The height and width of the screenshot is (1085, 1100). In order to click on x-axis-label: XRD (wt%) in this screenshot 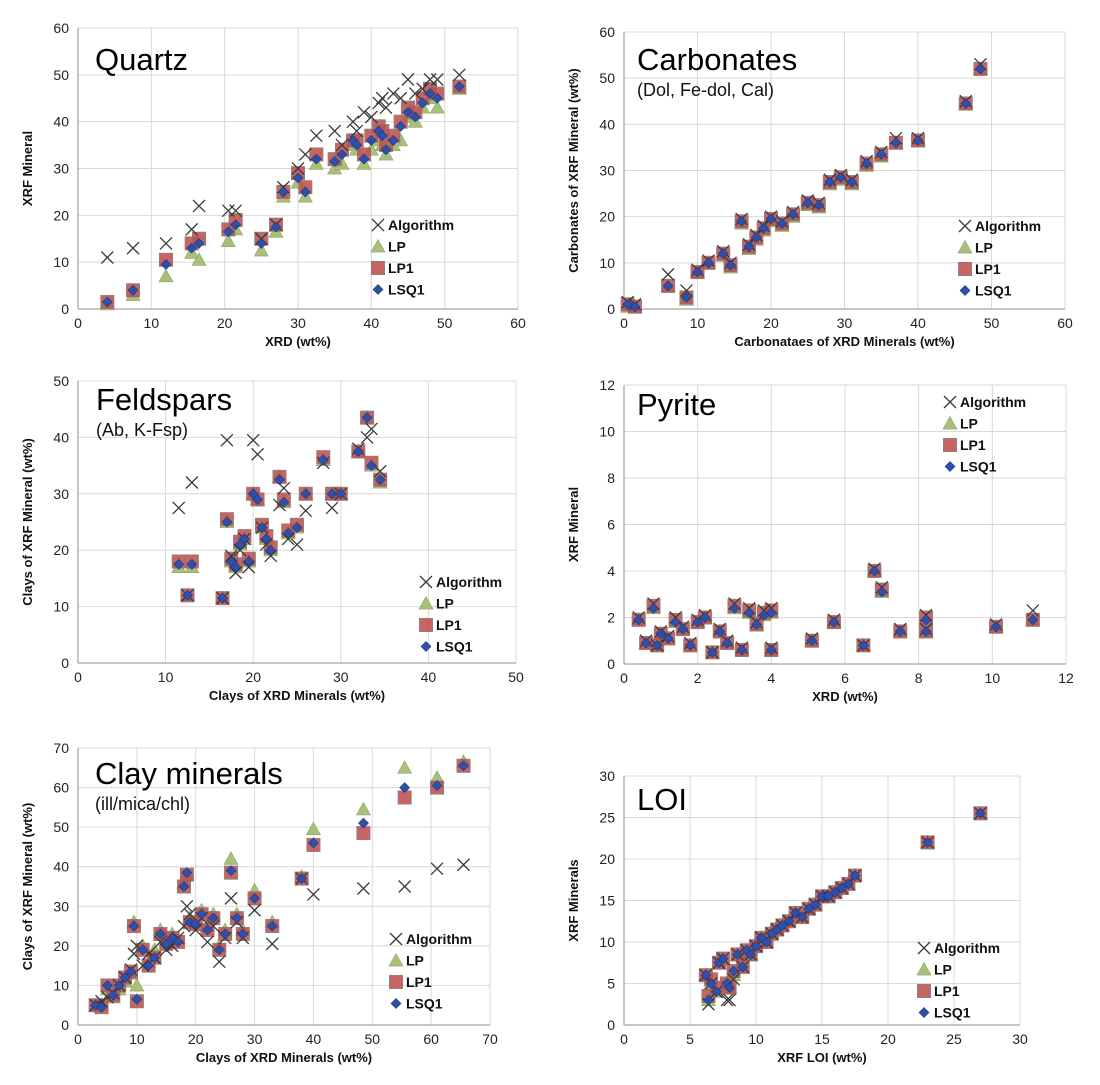, I will do `click(845, 696)`.